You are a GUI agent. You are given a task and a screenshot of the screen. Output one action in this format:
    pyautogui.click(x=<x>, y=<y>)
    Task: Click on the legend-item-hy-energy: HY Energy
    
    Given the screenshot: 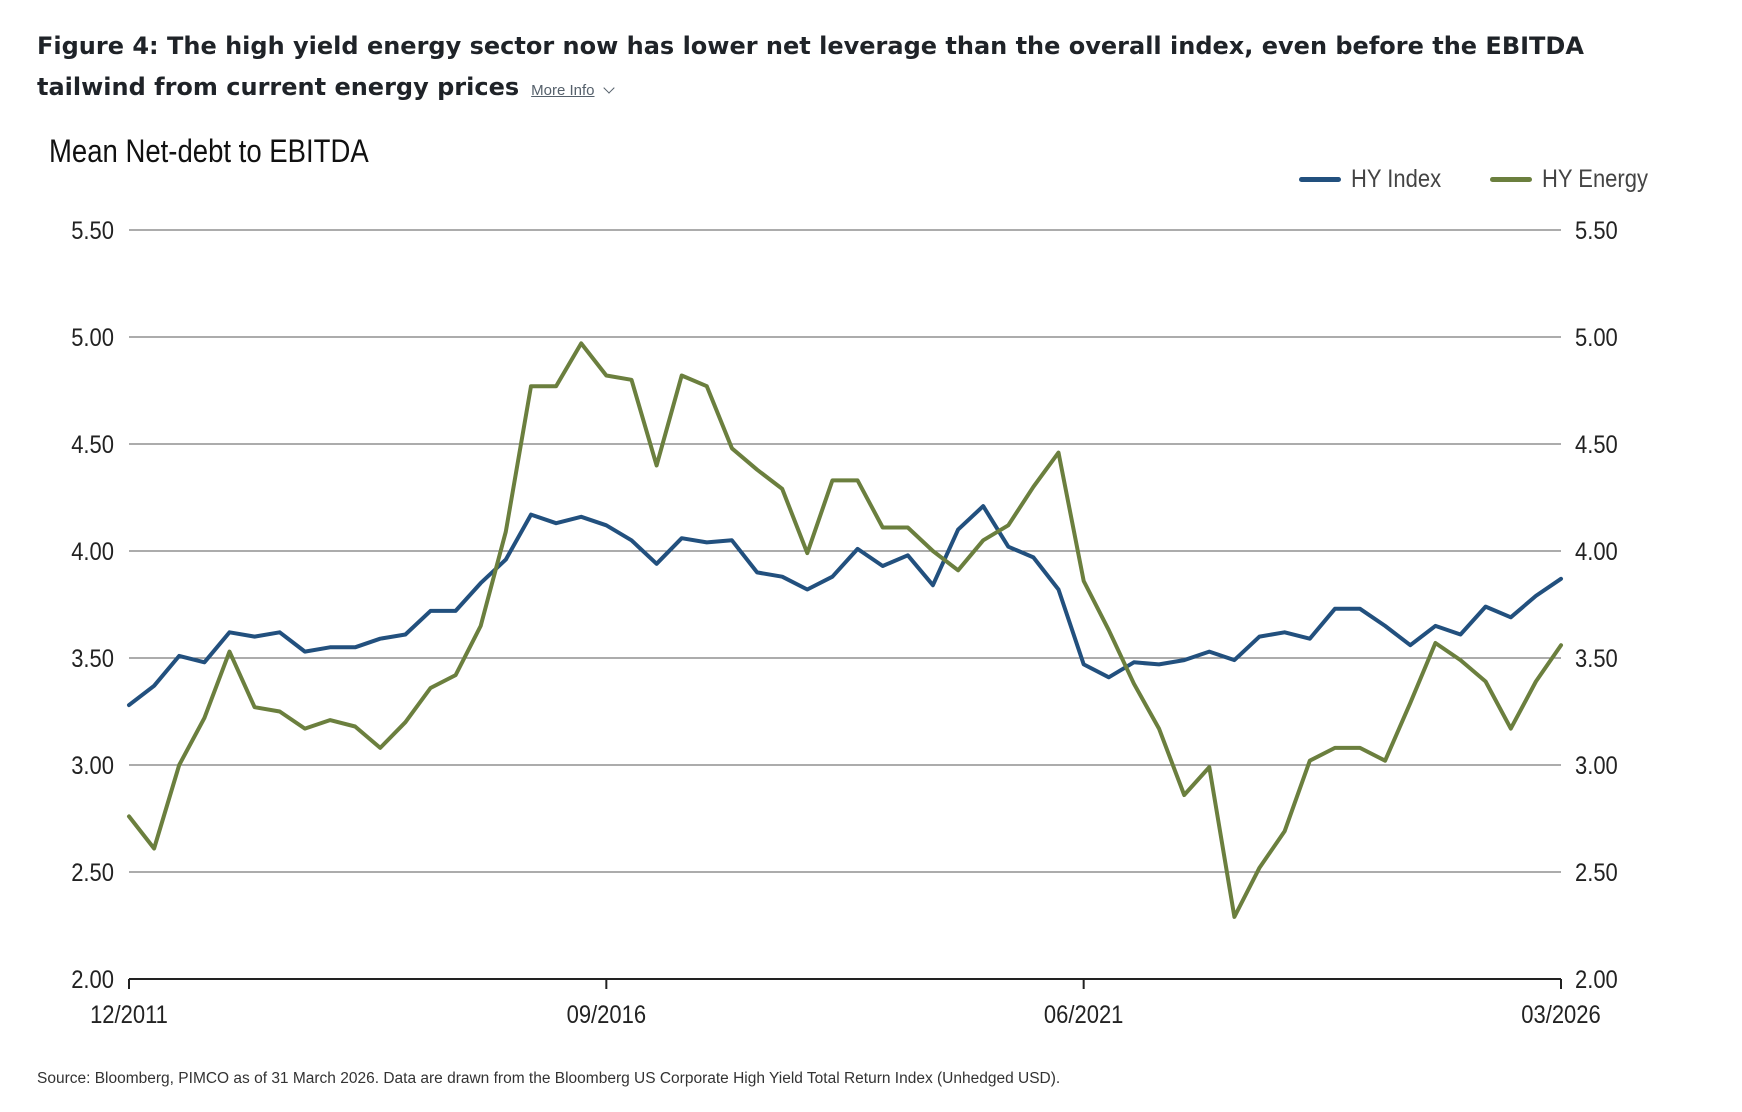 What is the action you would take?
    pyautogui.click(x=1575, y=179)
    